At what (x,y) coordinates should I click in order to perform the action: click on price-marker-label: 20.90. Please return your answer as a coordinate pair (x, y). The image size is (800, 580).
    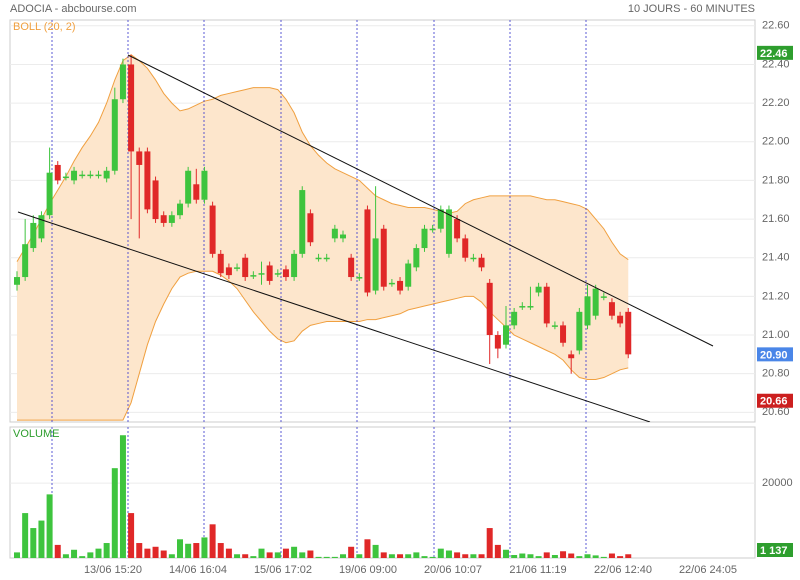
    Looking at the image, I should click on (774, 355).